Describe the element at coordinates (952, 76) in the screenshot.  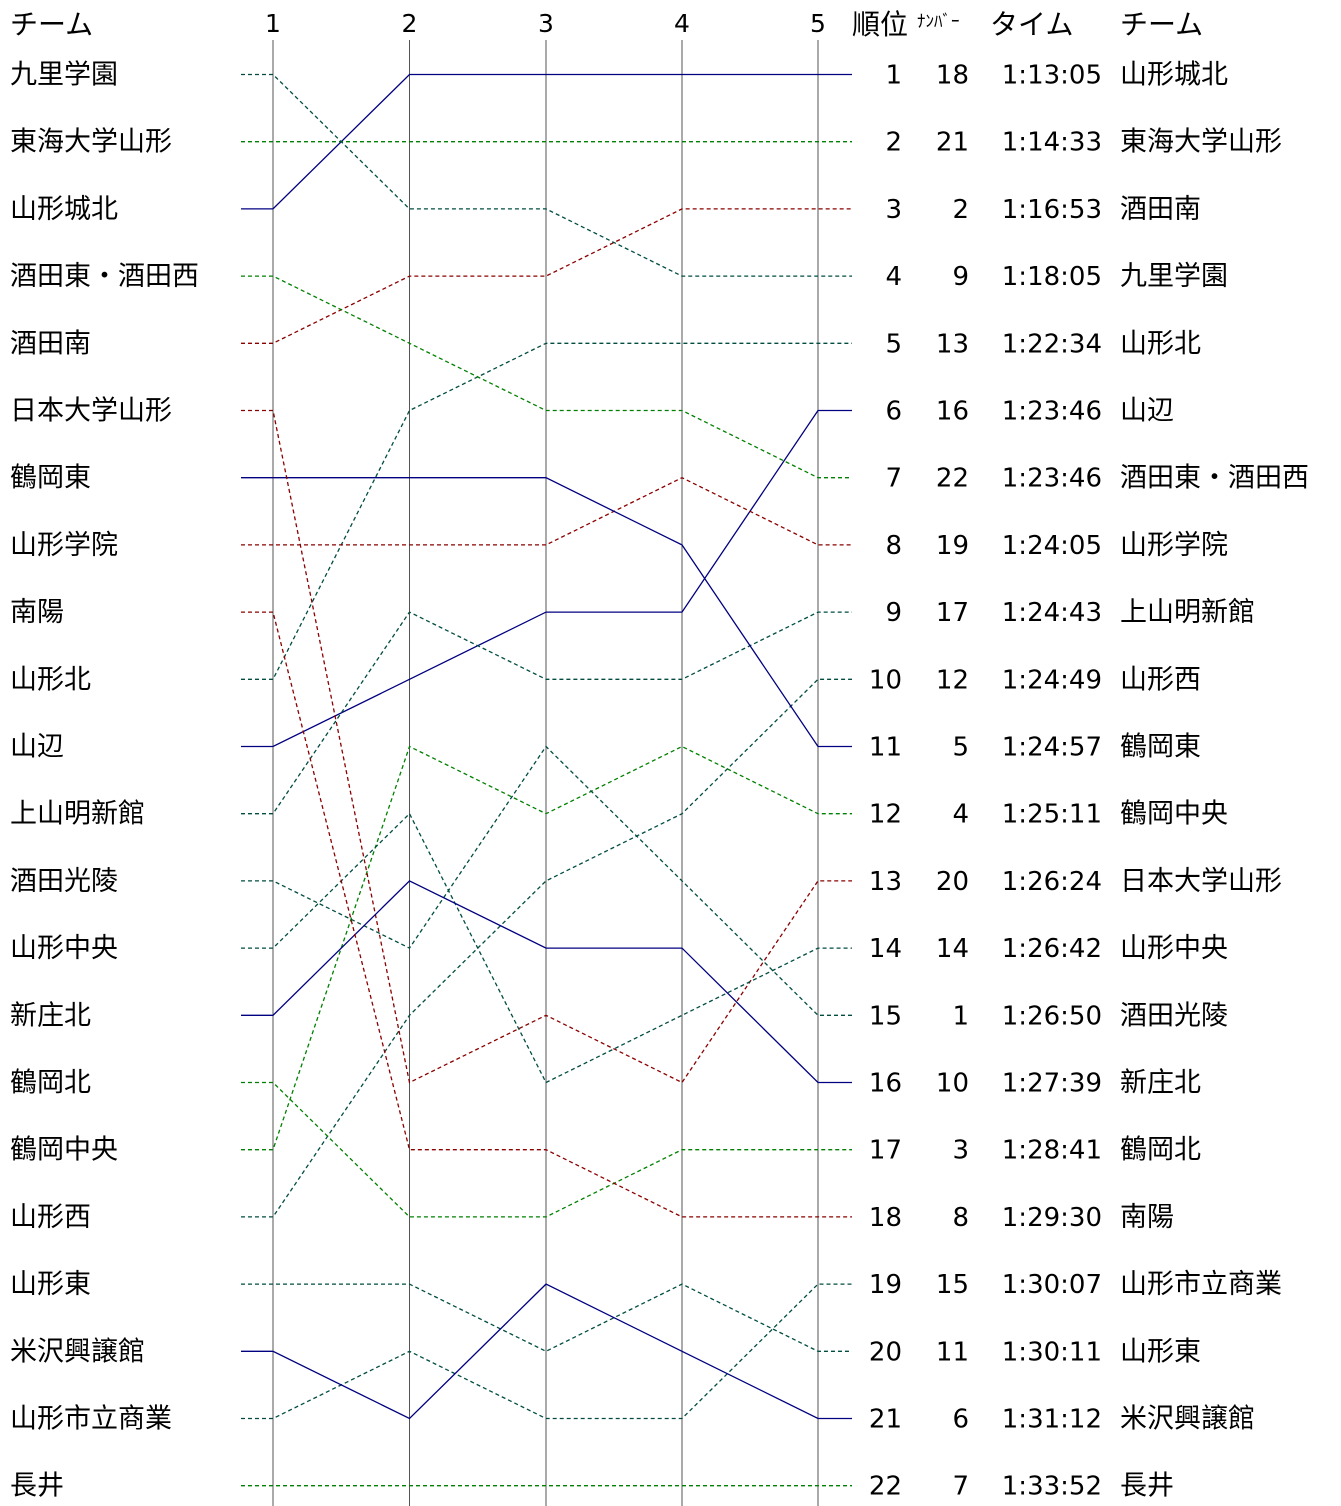
I see `result-number: 18` at that location.